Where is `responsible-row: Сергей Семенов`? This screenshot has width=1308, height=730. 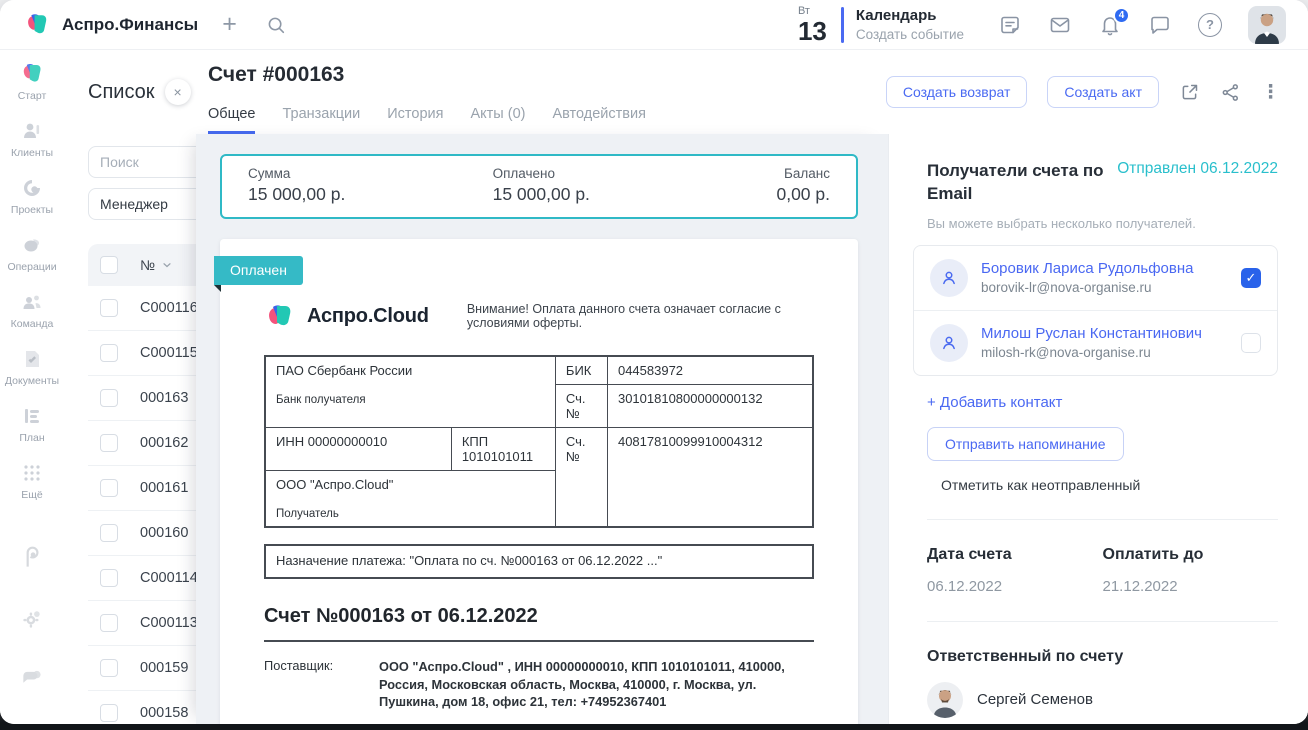 responsible-row: Сергей Семенов is located at coordinates (1102, 699).